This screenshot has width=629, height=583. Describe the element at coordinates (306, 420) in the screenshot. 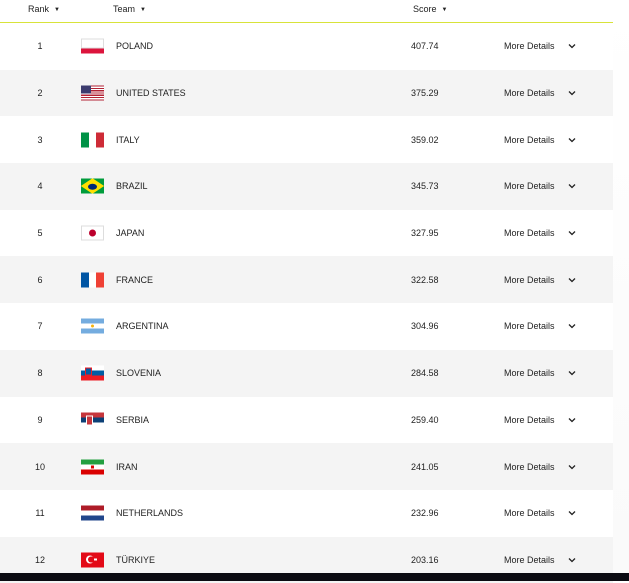

I see `table-row: 9 SERBIA 259.40 More Details` at that location.